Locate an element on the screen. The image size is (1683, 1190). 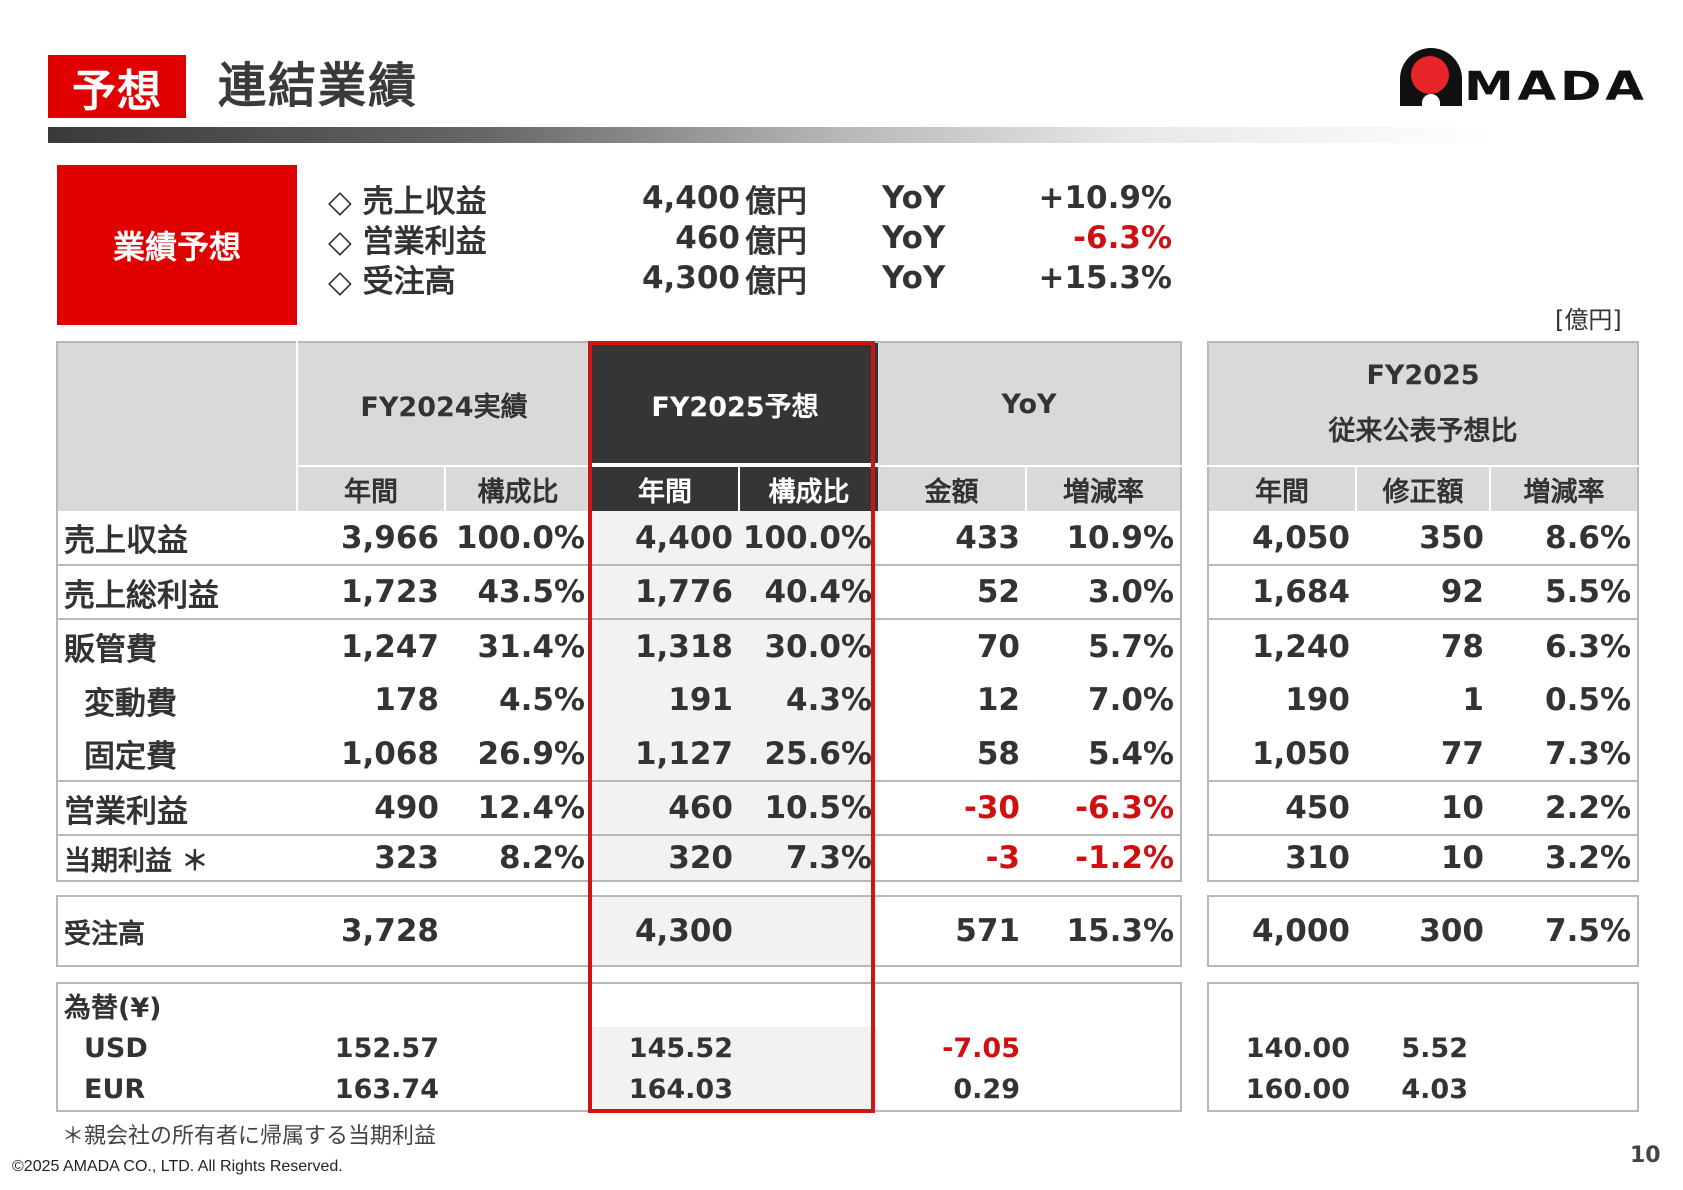
cell-rate: 2.2% is located at coordinates (1564, 807).